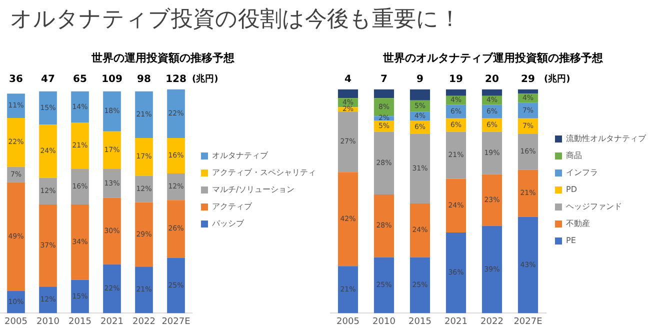  Describe the element at coordinates (48, 79) in the screenshot. I see `text: 47` at that location.